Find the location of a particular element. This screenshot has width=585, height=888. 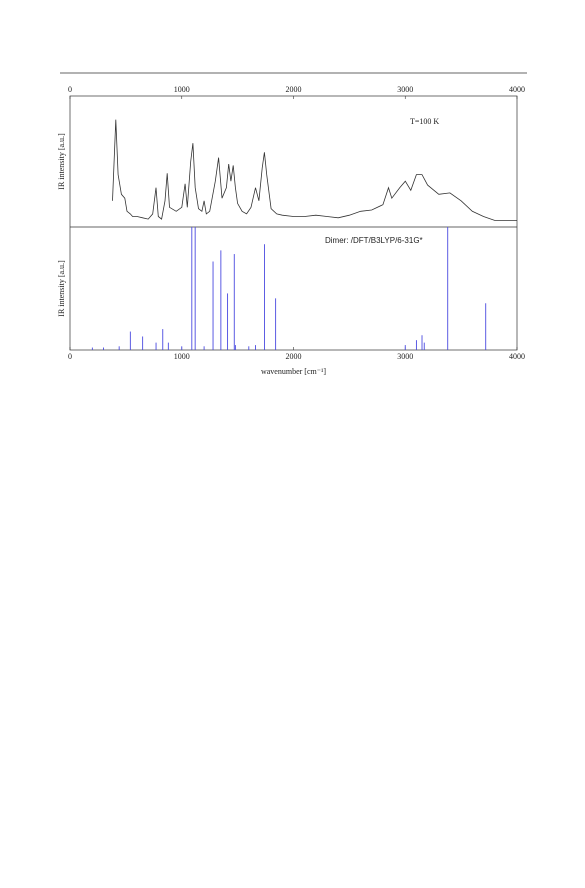

spectrum-line is located at coordinates (314, 170).